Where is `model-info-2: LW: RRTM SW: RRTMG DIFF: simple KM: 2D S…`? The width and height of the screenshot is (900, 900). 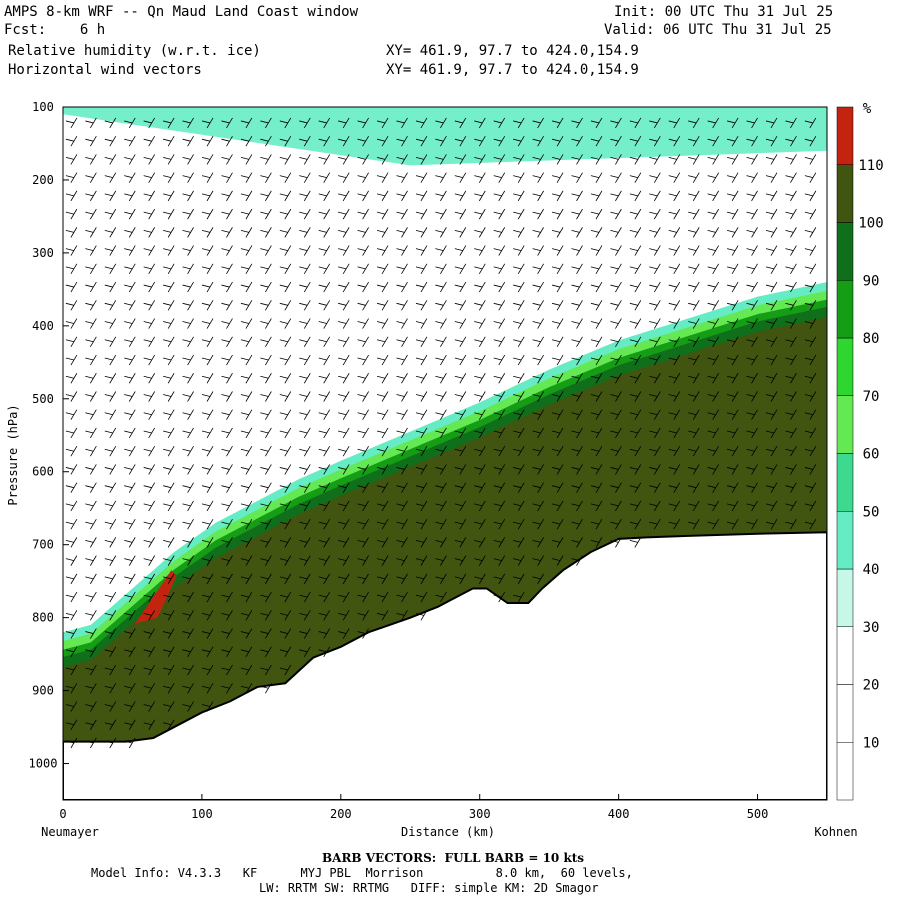
model-info-2: LW: RRTM SW: RRTMG DIFF: simple KM: 2D S… is located at coordinates (429, 888).